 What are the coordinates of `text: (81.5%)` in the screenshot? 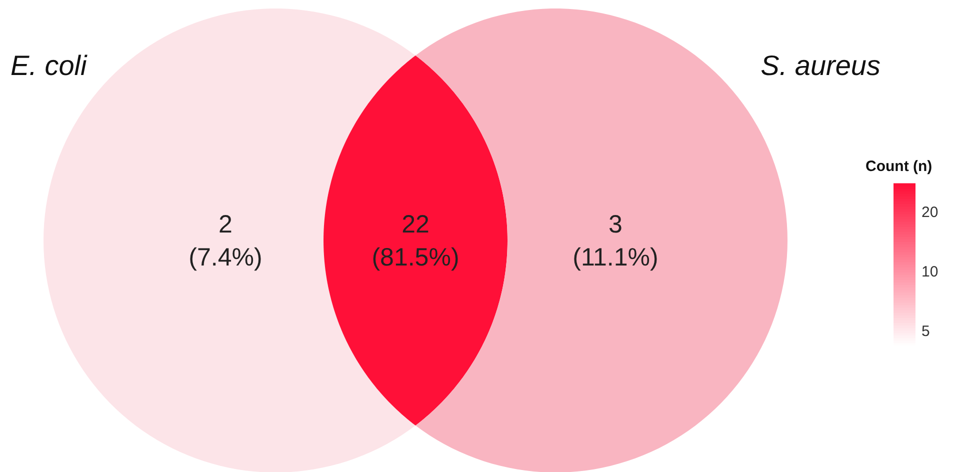 It's located at (416, 258).